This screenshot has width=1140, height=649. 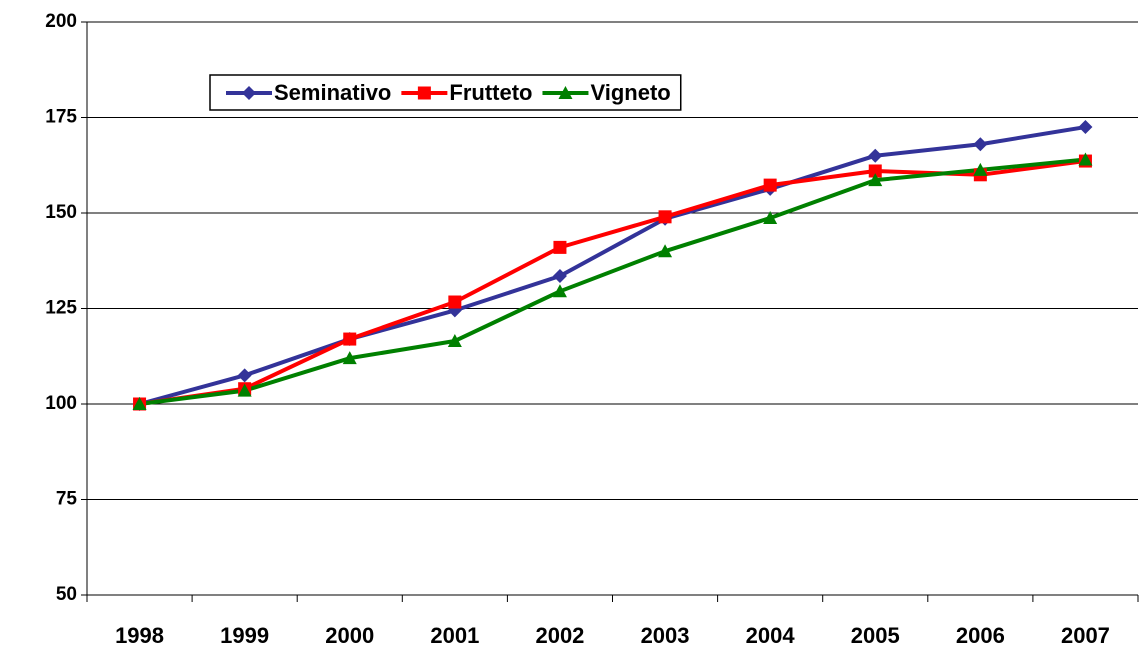 I want to click on y-tick-label: 200, so click(x=61, y=21).